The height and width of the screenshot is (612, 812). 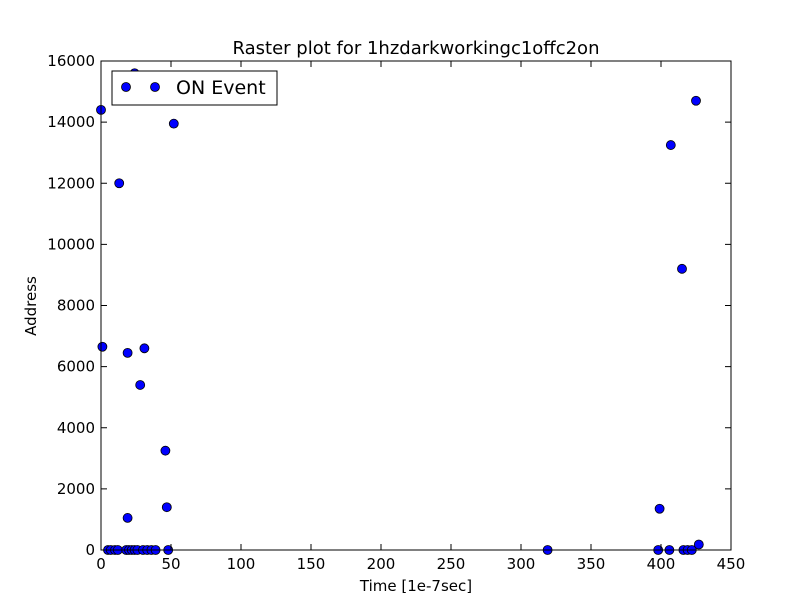 What do you see at coordinates (90, 550) in the screenshot?
I see `y-tick-label-0: 0` at bounding box center [90, 550].